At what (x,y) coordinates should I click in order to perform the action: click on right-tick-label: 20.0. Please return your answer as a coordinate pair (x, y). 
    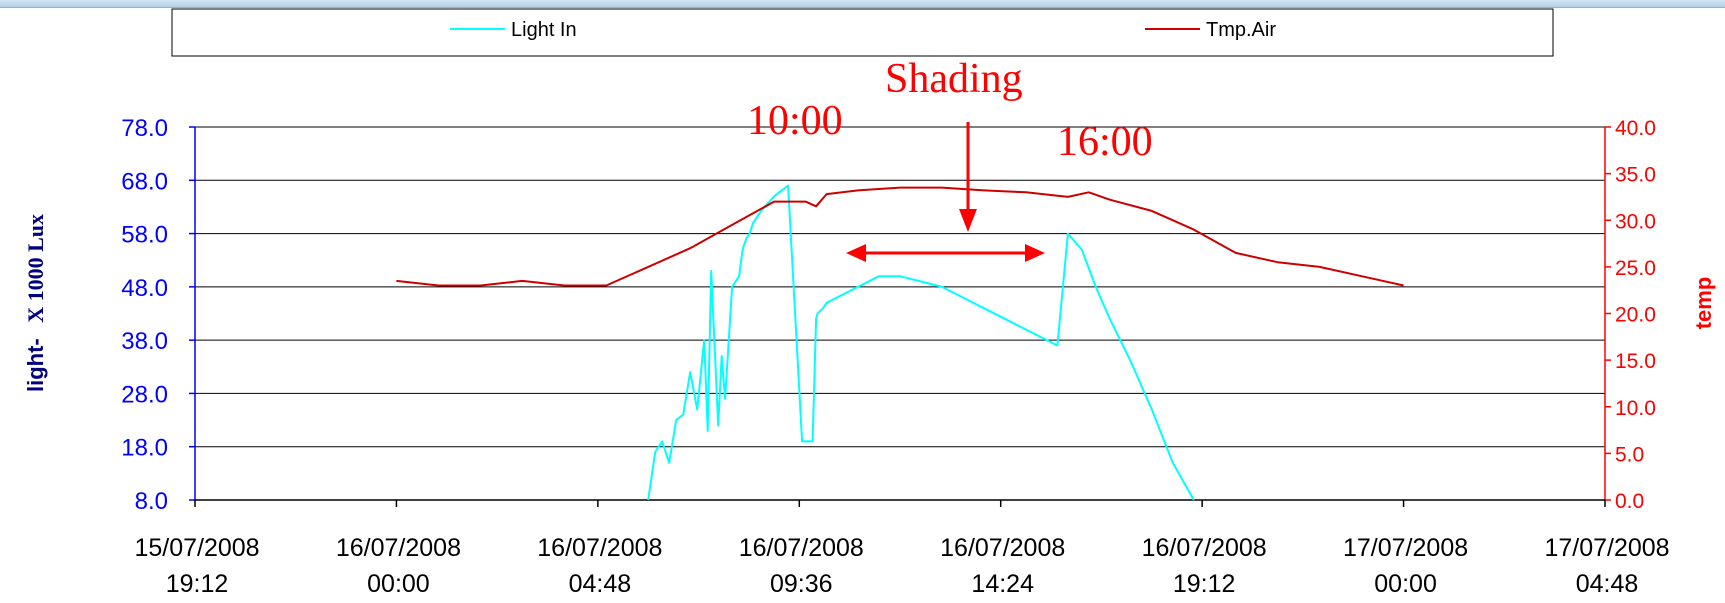
    Looking at the image, I should click on (1635, 315).